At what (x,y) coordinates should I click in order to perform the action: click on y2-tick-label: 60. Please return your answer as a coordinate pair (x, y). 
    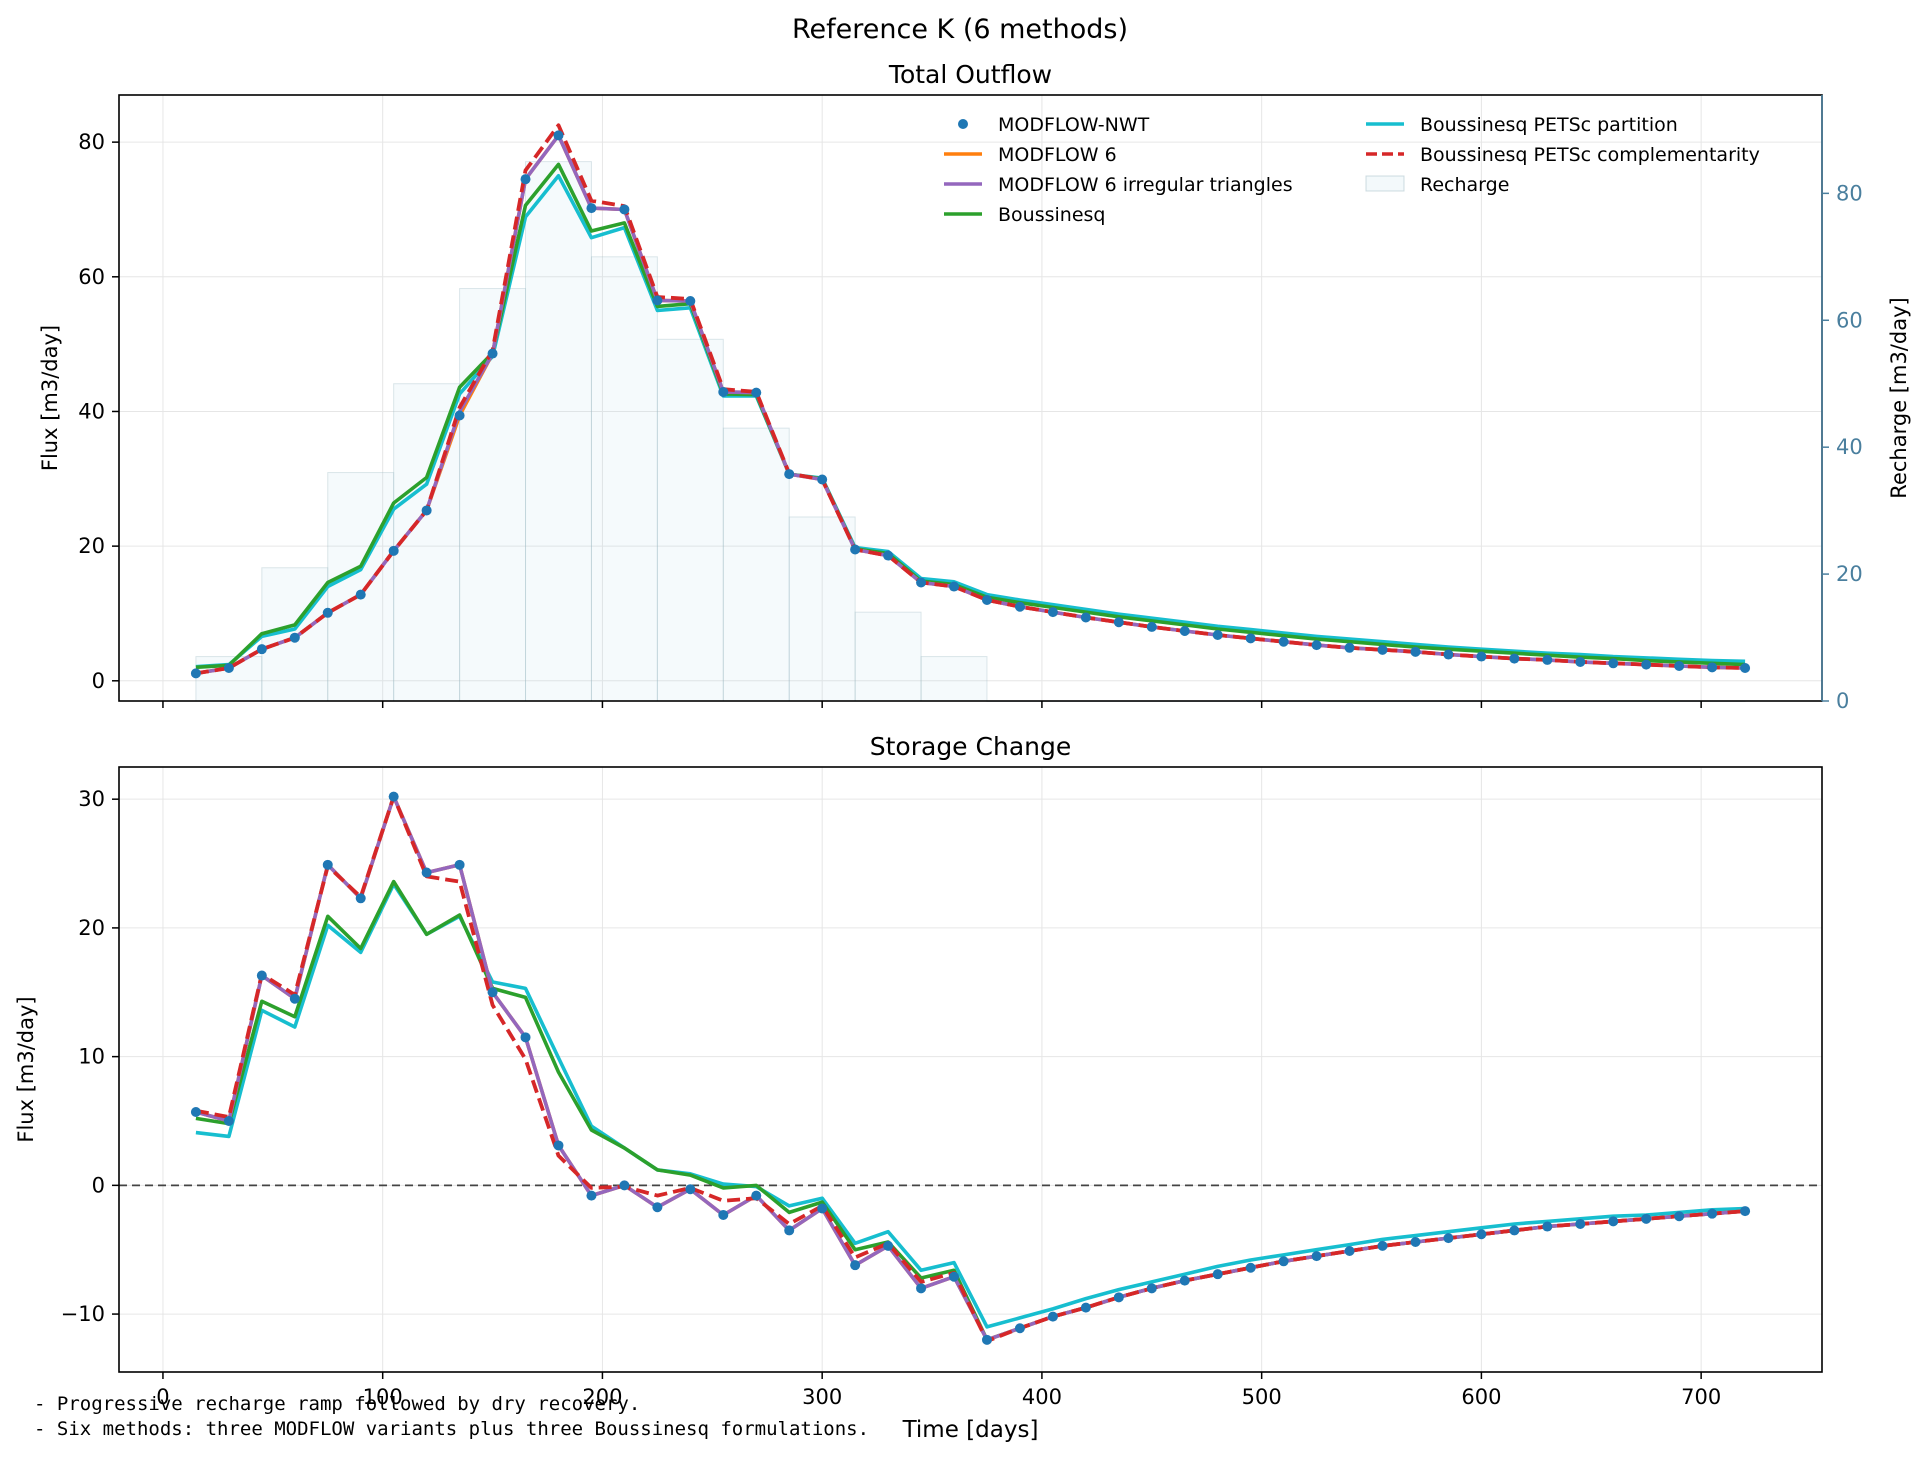
    Looking at the image, I should click on (1849, 320).